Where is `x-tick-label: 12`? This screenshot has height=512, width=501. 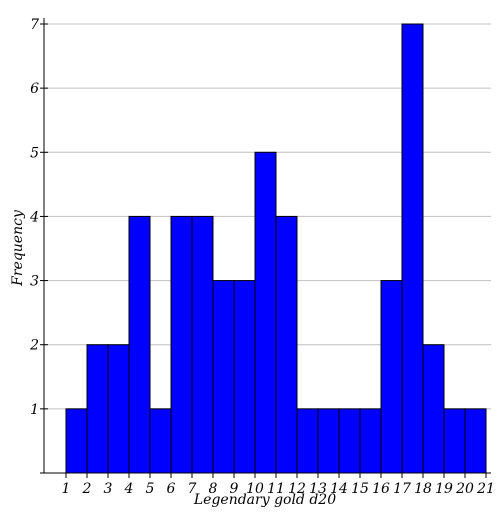 x-tick-label: 12 is located at coordinates (297, 489).